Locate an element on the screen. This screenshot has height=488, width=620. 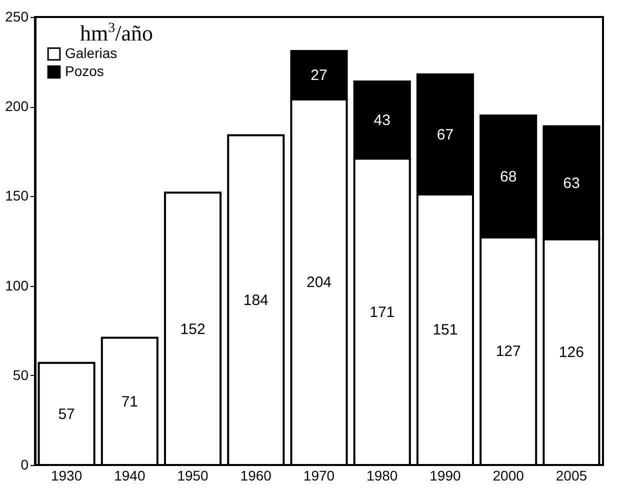
x-tick-label: 1960 is located at coordinates (256, 476).